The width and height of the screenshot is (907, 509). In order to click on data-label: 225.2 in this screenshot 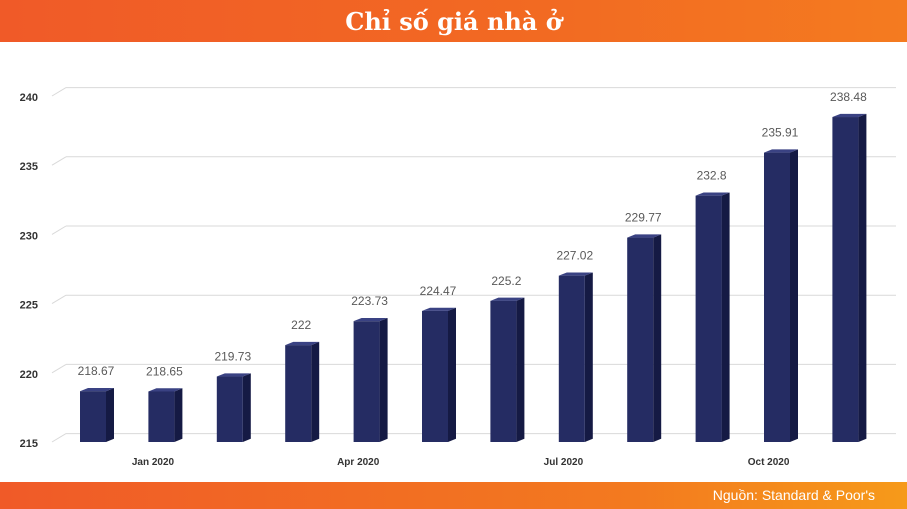, I will do `click(506, 281)`.